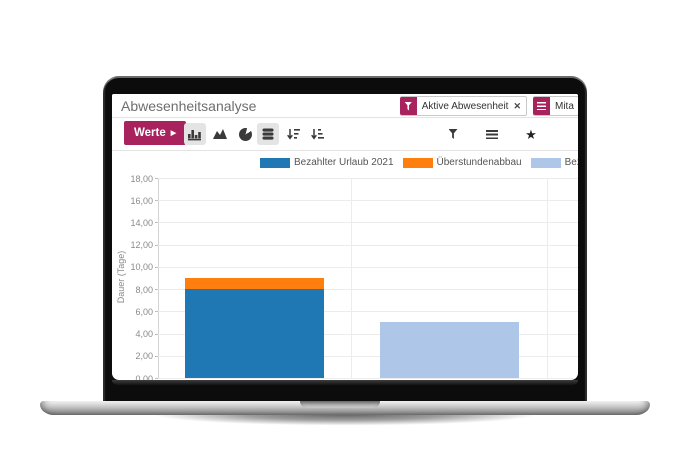  Describe the element at coordinates (141, 267) in the screenshot. I see `y-tick-label: 10,00` at that location.